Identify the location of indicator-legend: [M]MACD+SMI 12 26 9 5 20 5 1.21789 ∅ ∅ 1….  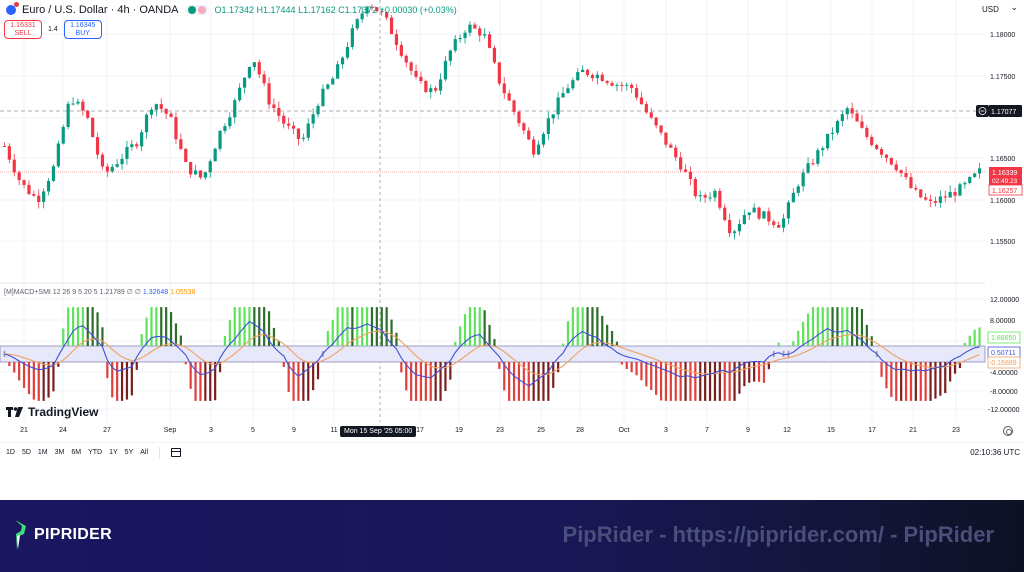
(99, 292).